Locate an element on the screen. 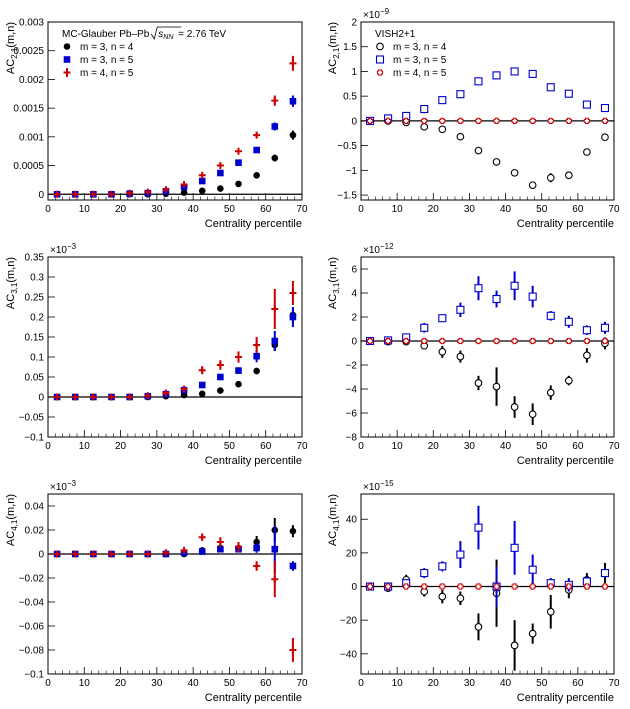 The height and width of the screenshot is (709, 630). y-tick-label: 0.25 is located at coordinates (35, 298).